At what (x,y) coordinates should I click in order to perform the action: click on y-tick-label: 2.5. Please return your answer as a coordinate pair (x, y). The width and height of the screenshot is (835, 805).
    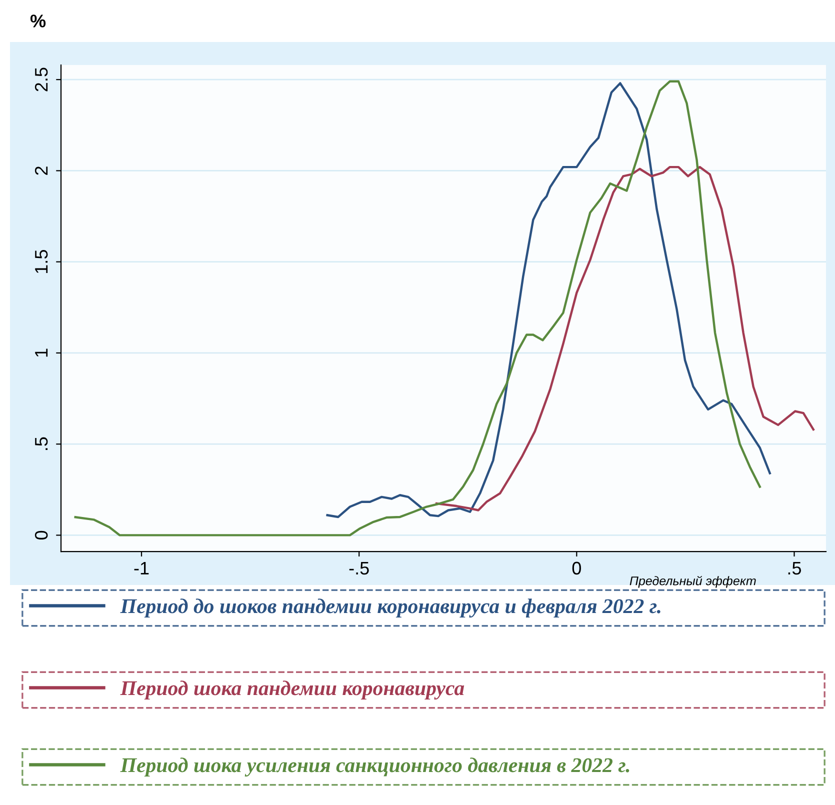
    Looking at the image, I should click on (41, 80).